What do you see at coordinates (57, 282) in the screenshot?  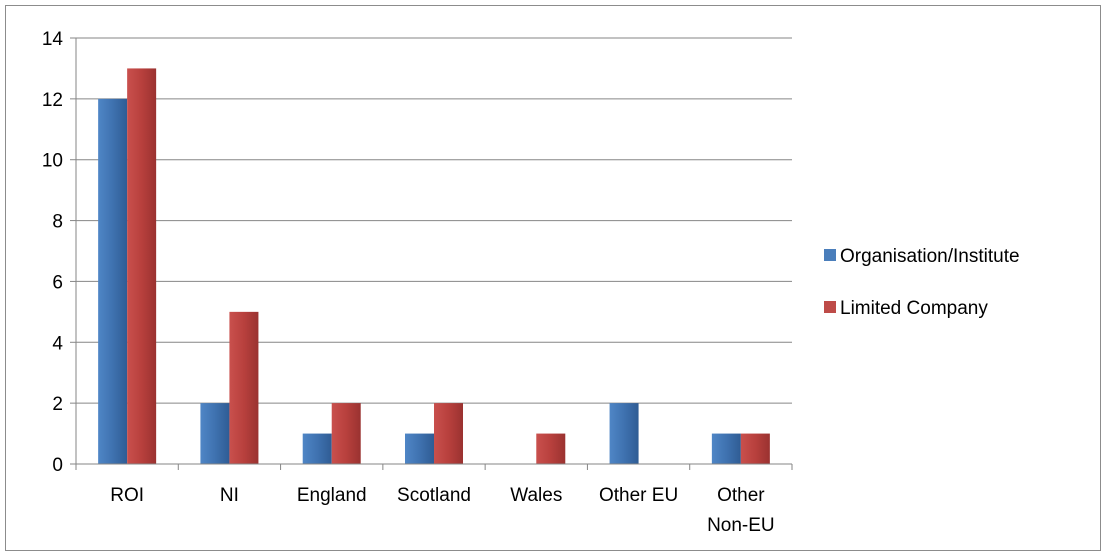 I see `y-tick-label: 6` at bounding box center [57, 282].